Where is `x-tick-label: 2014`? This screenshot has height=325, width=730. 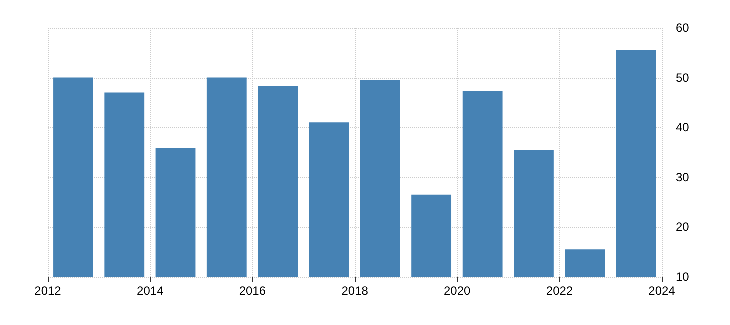
x-tick-label: 2014 is located at coordinates (150, 291).